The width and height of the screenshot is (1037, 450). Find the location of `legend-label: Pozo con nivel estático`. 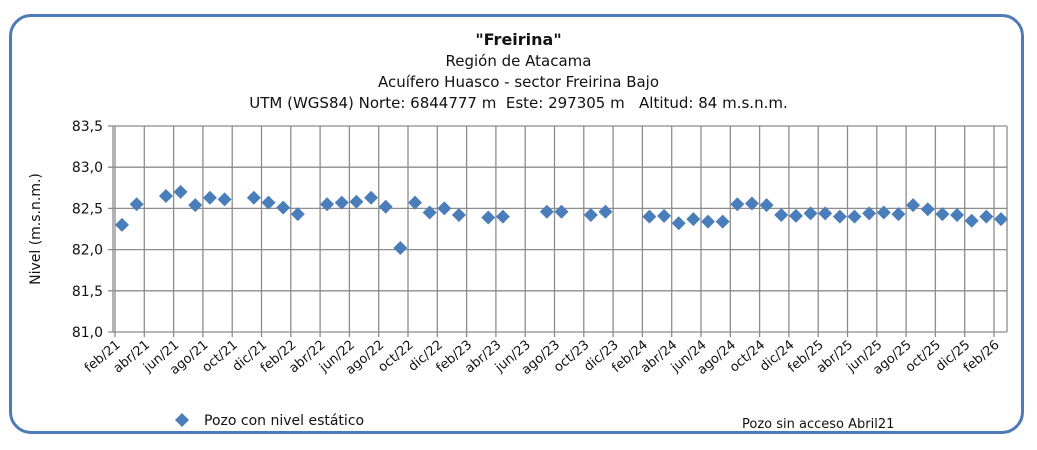

legend-label: Pozo con nivel estático is located at coordinates (284, 421).